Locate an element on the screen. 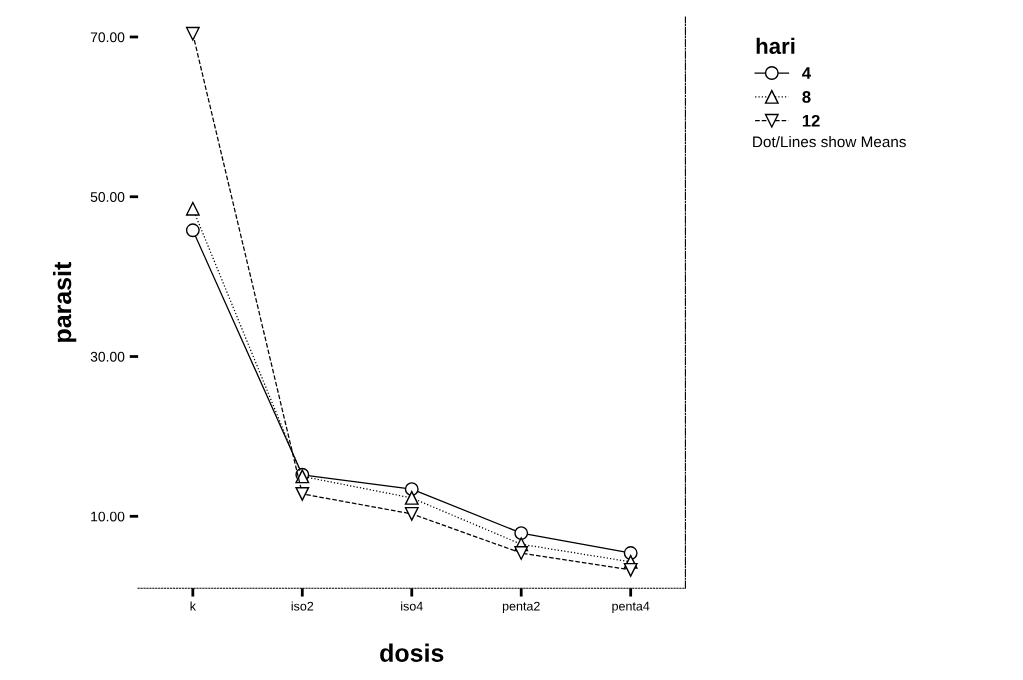  x-tick-label: penta2 is located at coordinates (521, 607).